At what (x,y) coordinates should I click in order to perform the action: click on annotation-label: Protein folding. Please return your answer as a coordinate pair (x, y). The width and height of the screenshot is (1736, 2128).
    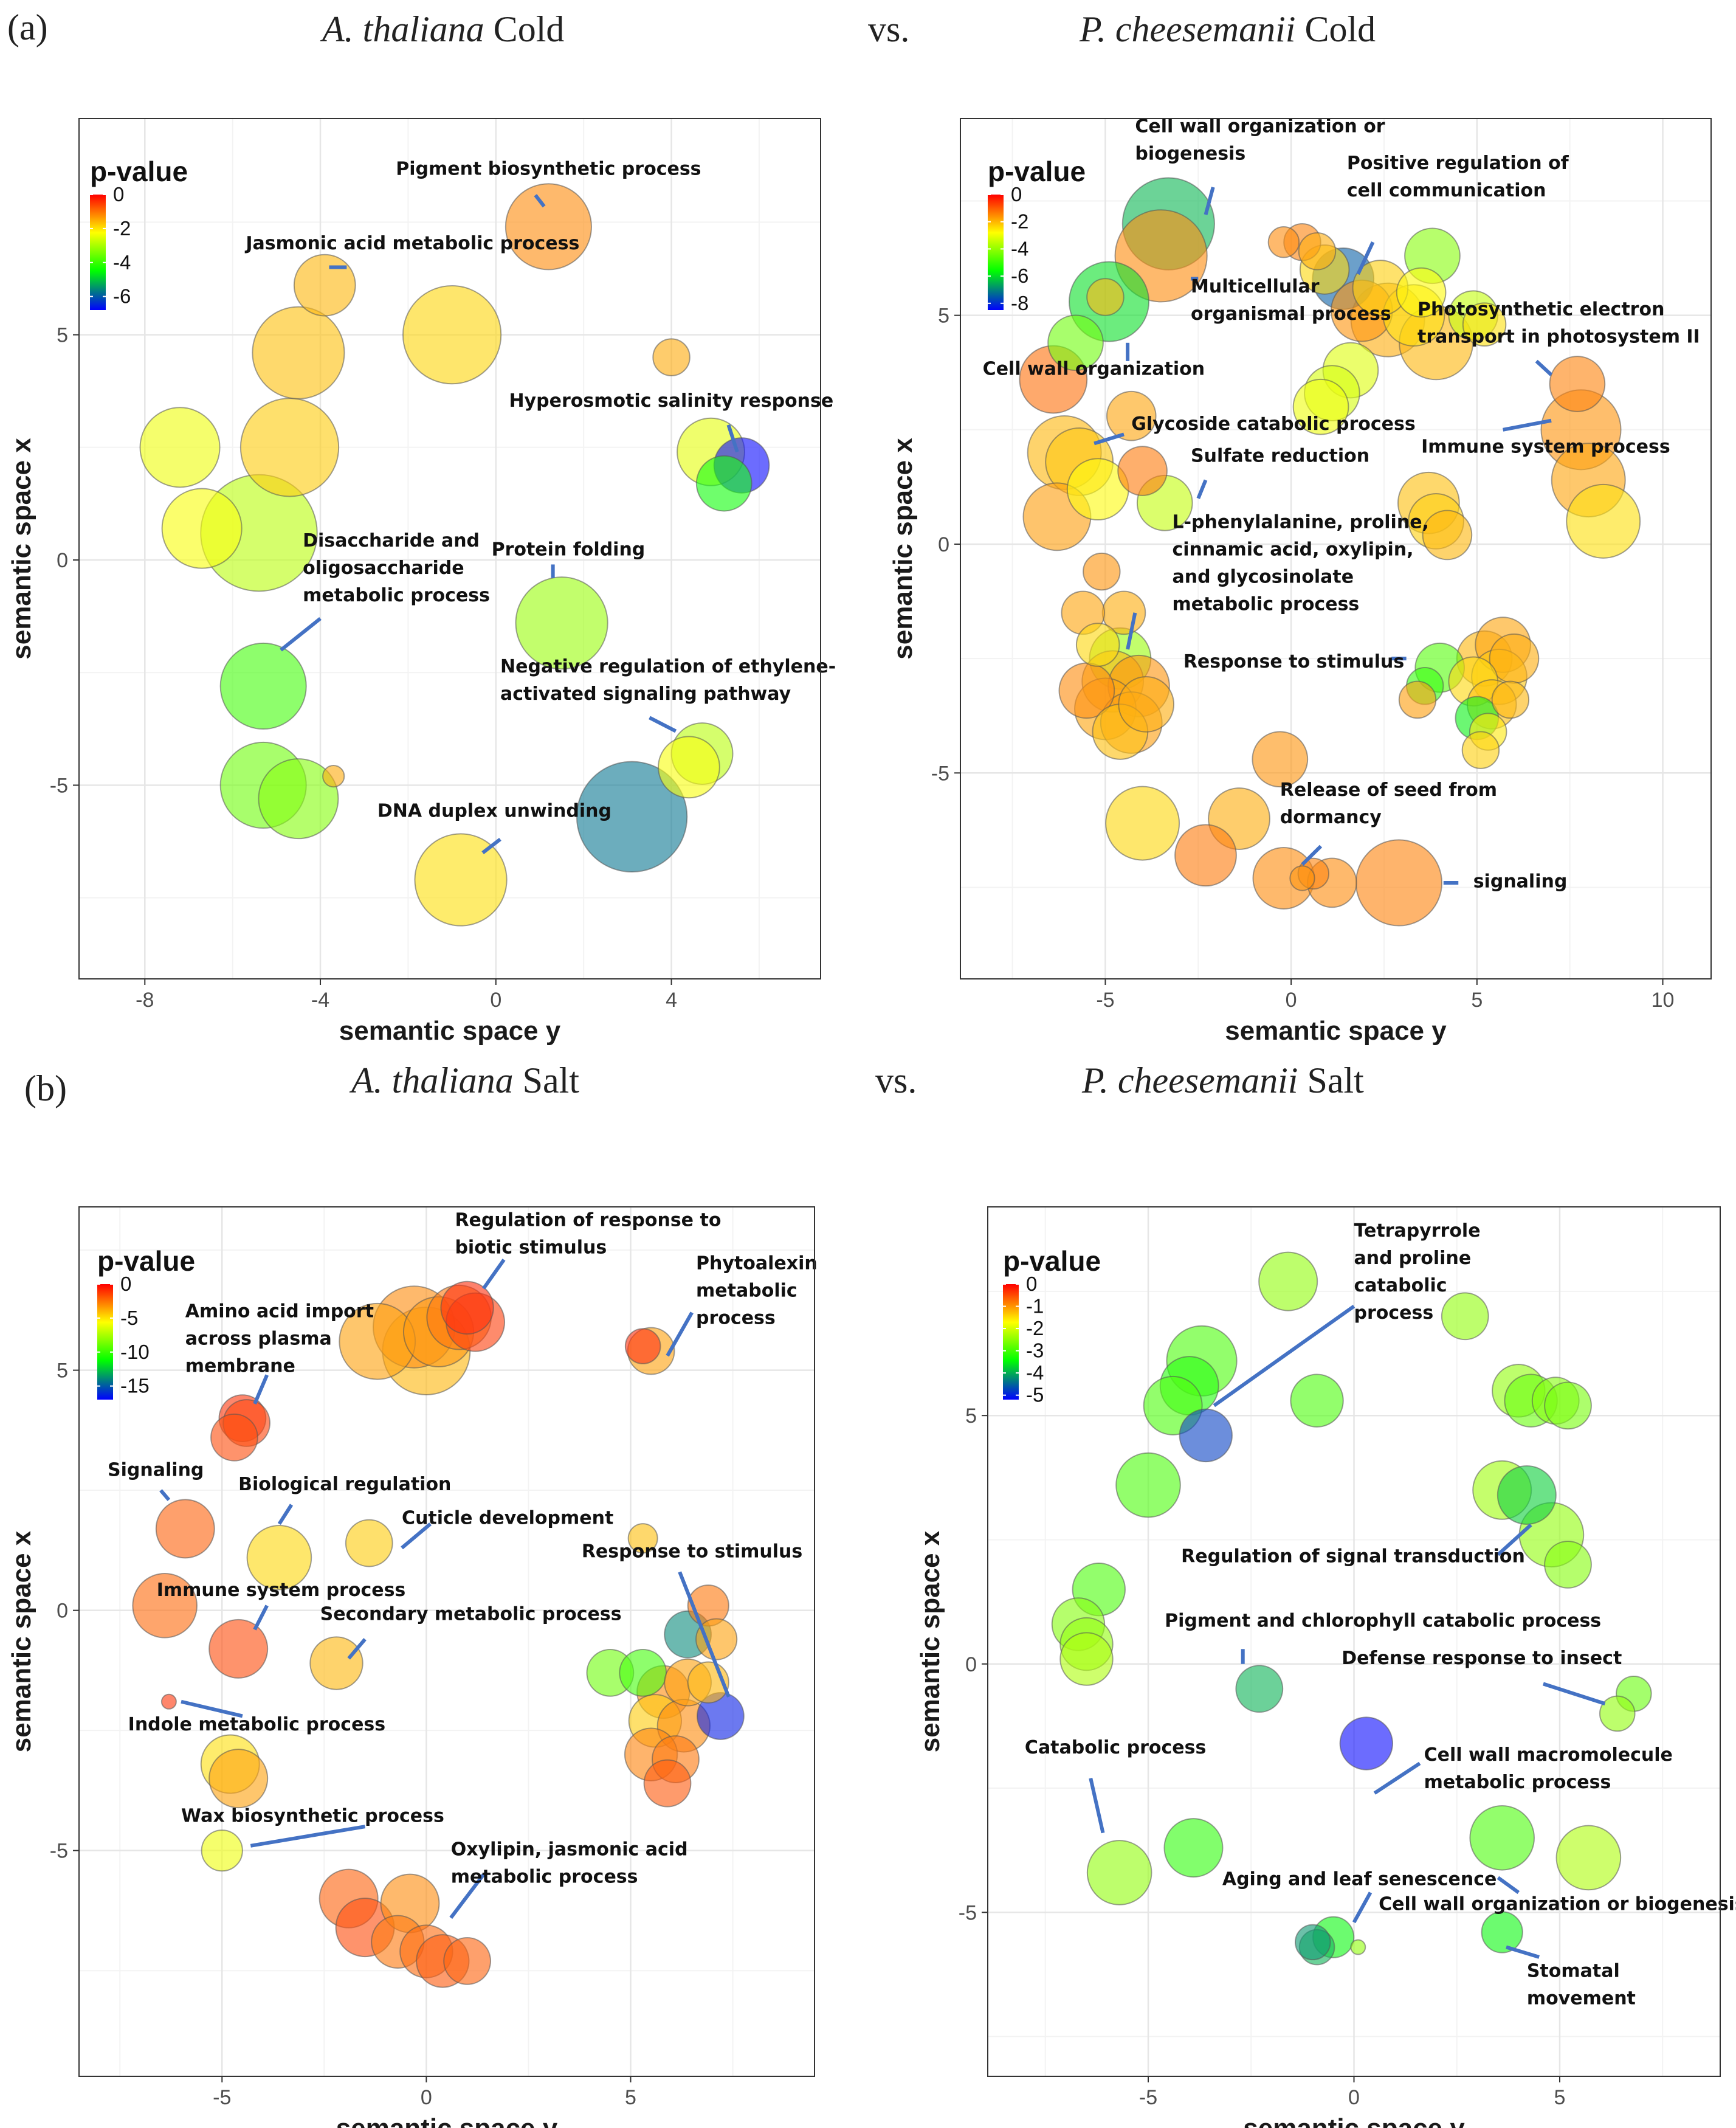
    Looking at the image, I should click on (569, 550).